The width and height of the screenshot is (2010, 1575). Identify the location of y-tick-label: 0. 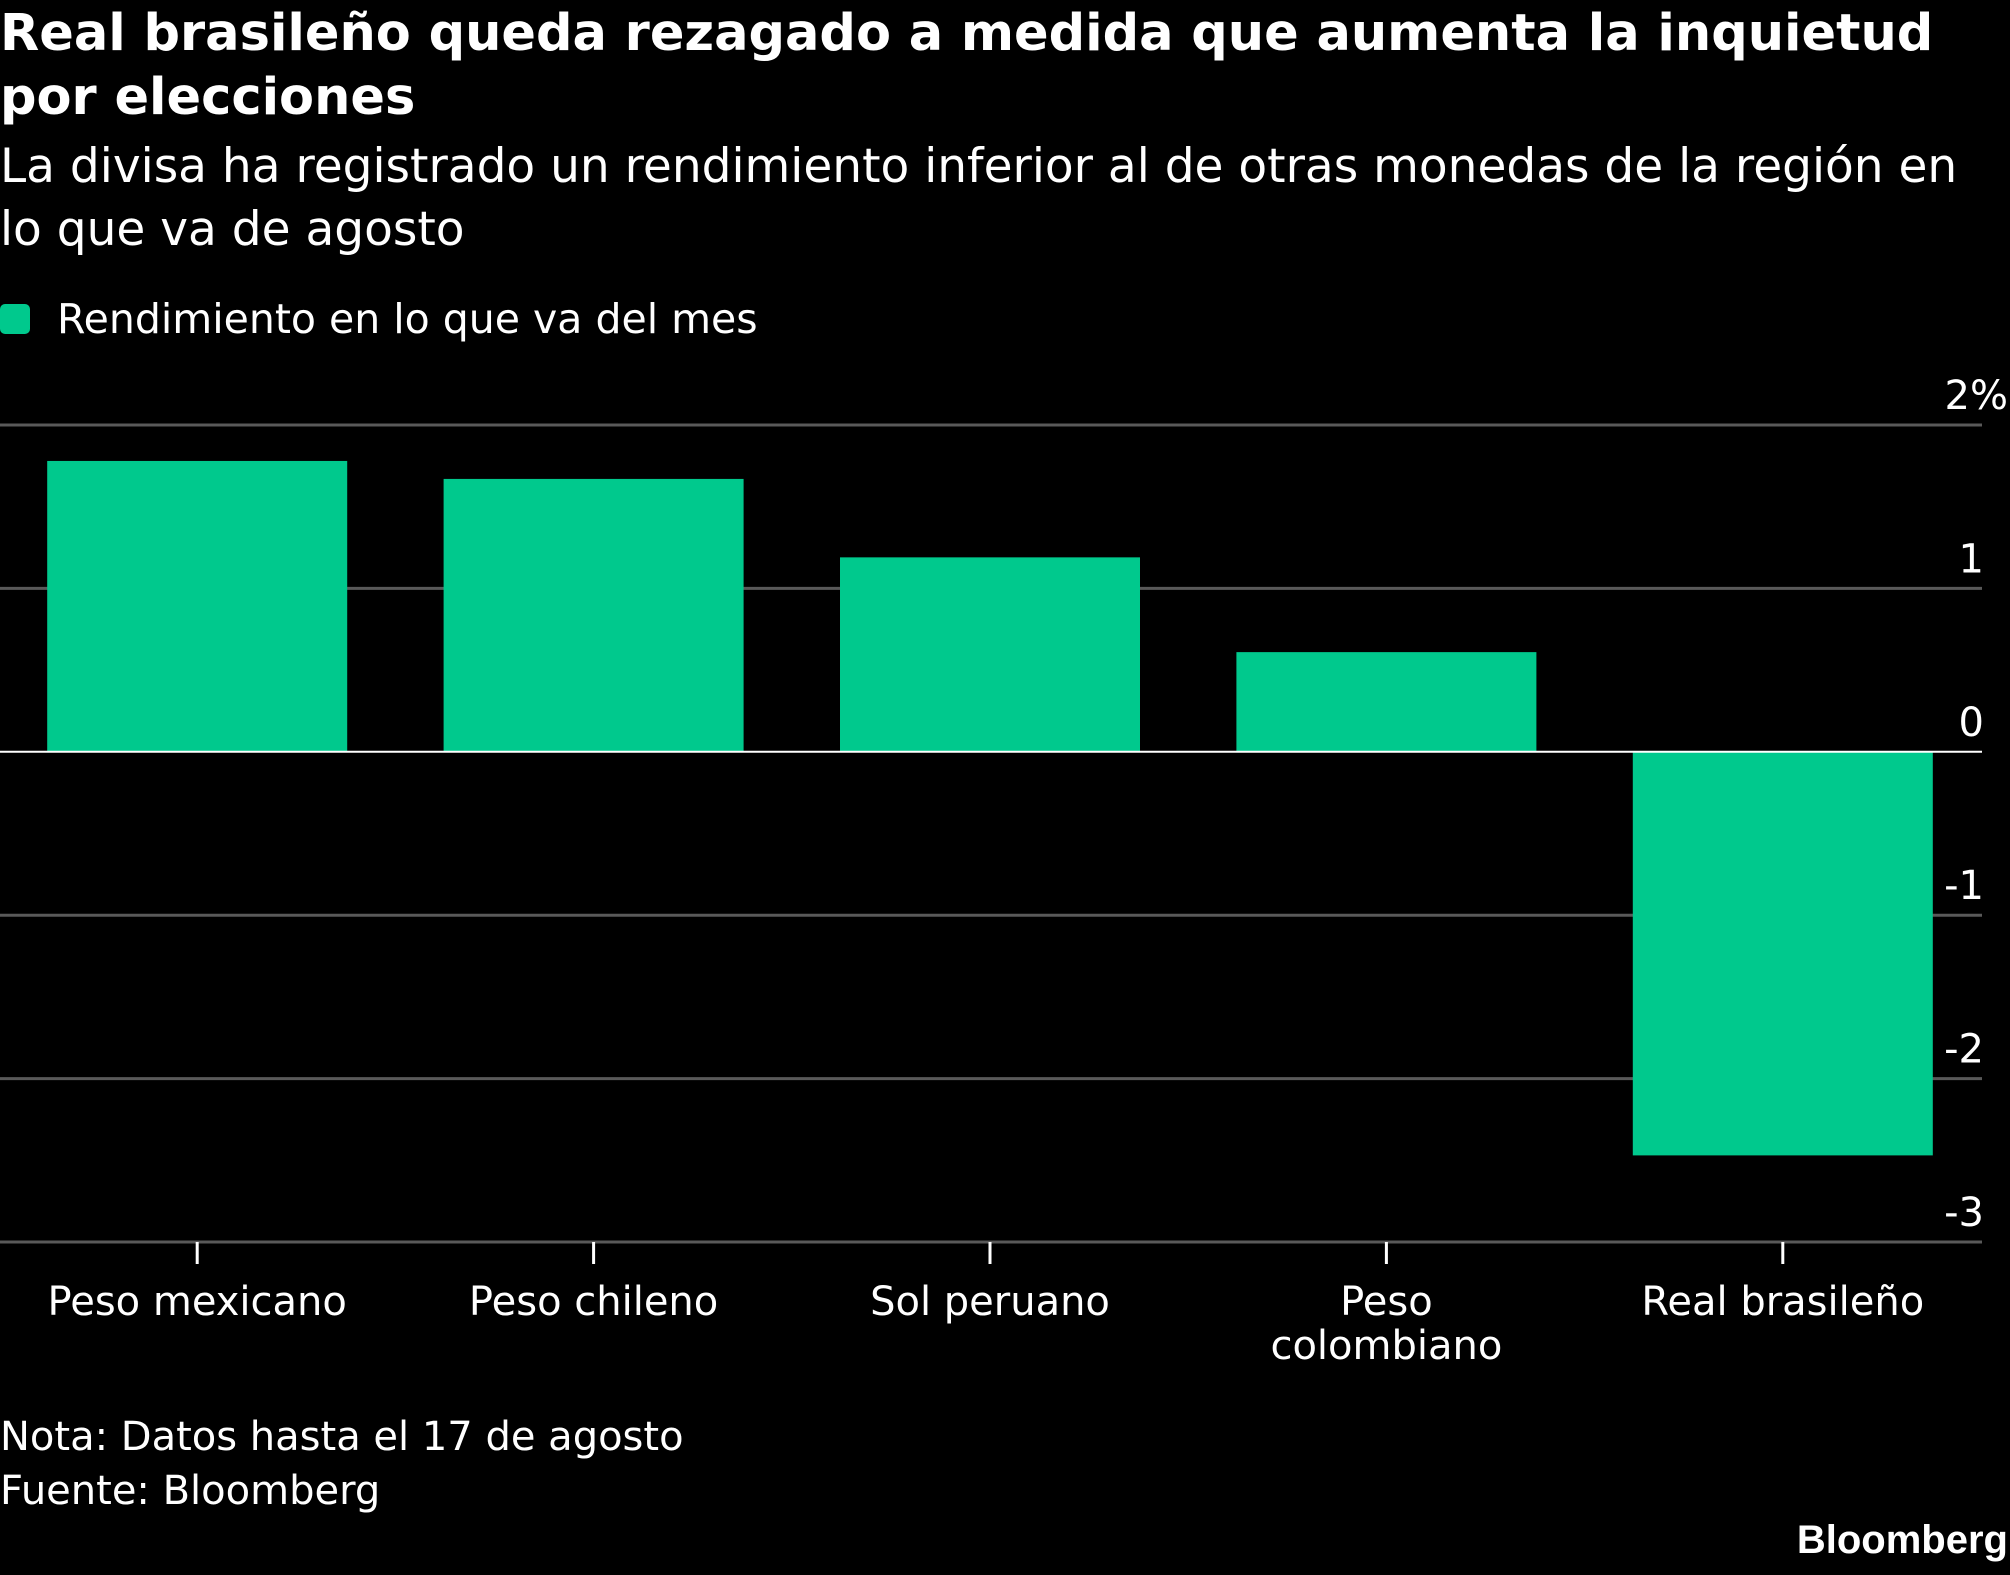
(1971, 723).